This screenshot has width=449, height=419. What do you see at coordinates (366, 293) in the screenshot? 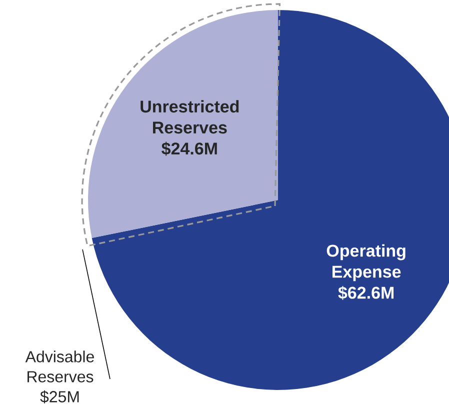
I see `data-label: $62.6M` at bounding box center [366, 293].